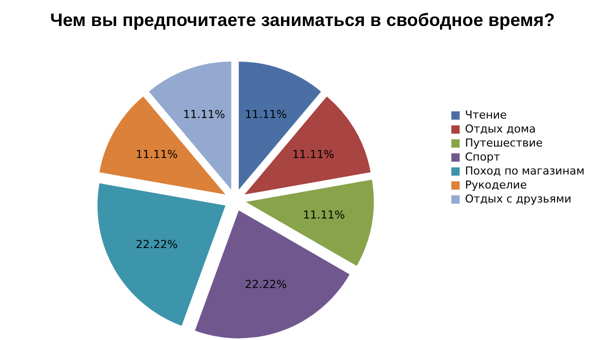 The width and height of the screenshot is (605, 340). I want to click on legend-label: Отдых дома, so click(500, 129).